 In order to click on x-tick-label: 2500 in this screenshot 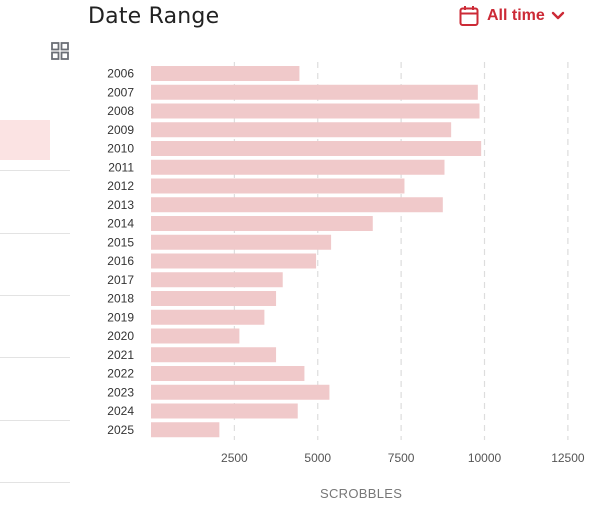, I will do `click(234, 458)`.